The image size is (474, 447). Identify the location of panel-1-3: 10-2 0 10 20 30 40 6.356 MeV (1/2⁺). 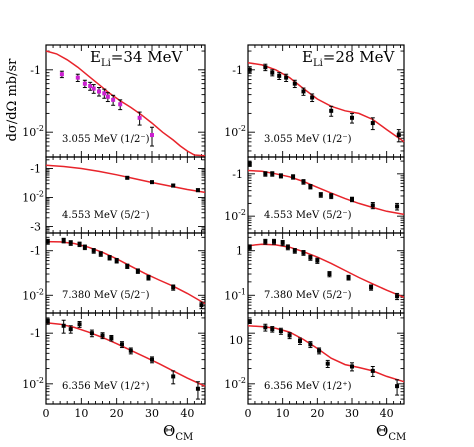
(314, 366).